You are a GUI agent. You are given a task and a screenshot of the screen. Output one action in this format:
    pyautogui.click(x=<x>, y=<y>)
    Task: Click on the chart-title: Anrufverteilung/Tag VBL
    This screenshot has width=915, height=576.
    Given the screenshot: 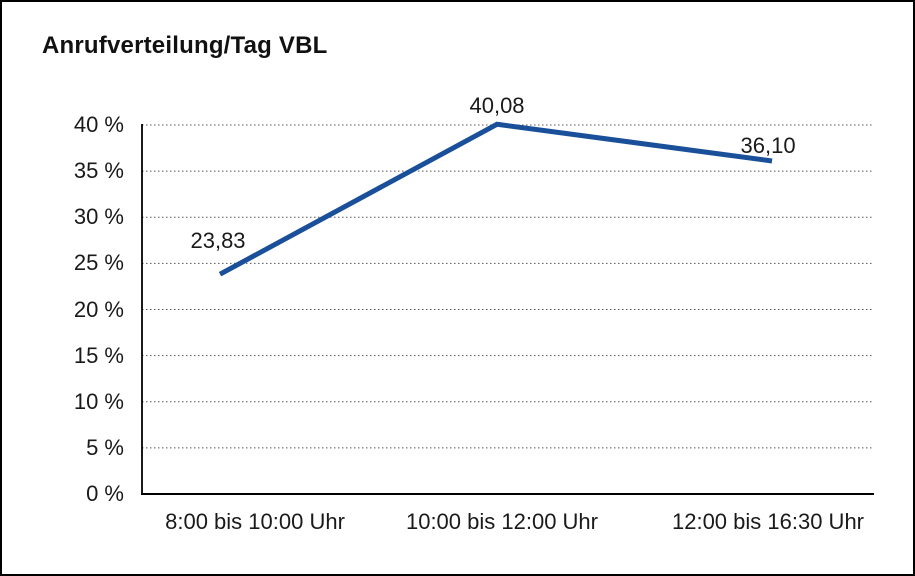 What is the action you would take?
    pyautogui.click(x=185, y=45)
    